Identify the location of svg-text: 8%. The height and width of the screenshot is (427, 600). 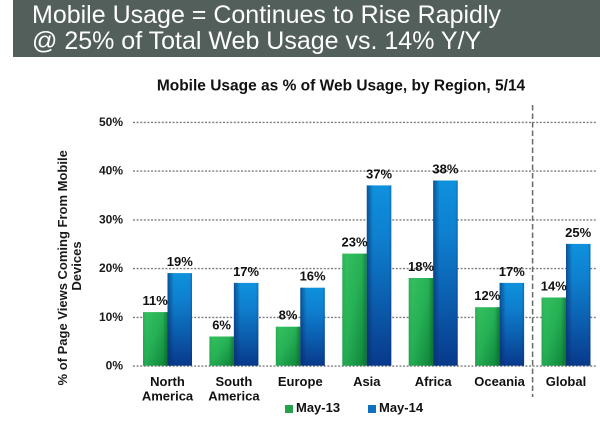
(288, 315).